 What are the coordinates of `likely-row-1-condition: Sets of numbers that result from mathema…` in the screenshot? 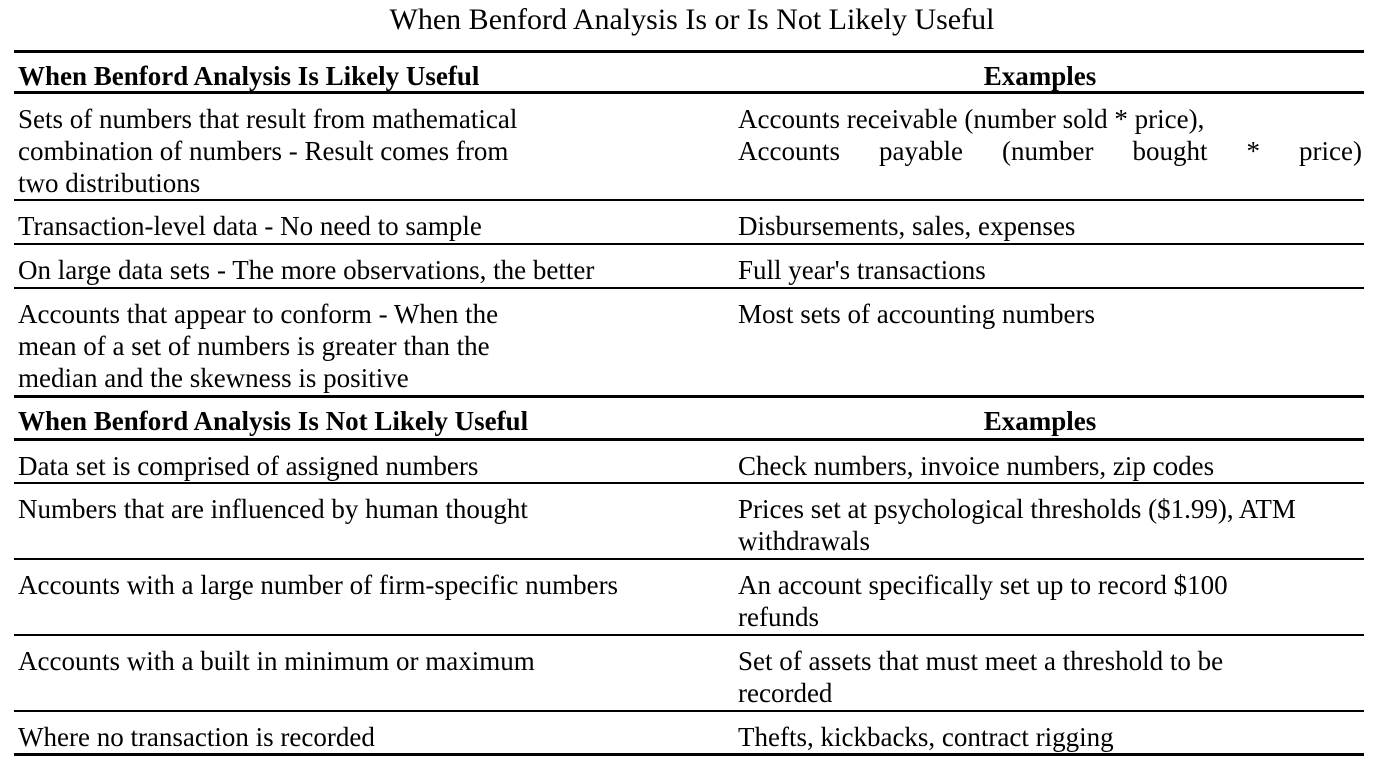 It's located at (268, 151).